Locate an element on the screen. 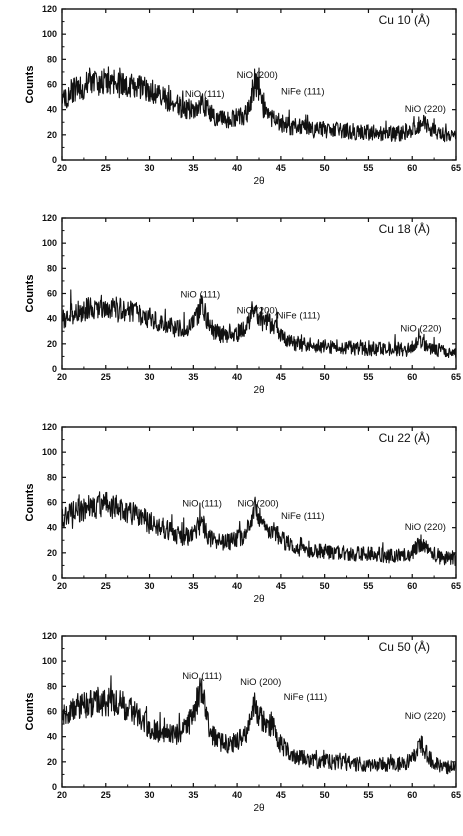 Image resolution: width=463 pixels, height=836 pixels. chart3-x-tick-label: 20 is located at coordinates (62, 586).